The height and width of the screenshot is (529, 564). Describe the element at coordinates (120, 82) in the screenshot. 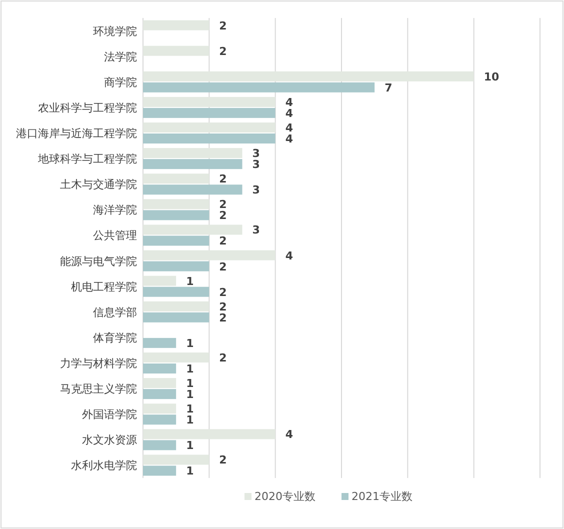

I see `y-tick-label: 商学院` at that location.